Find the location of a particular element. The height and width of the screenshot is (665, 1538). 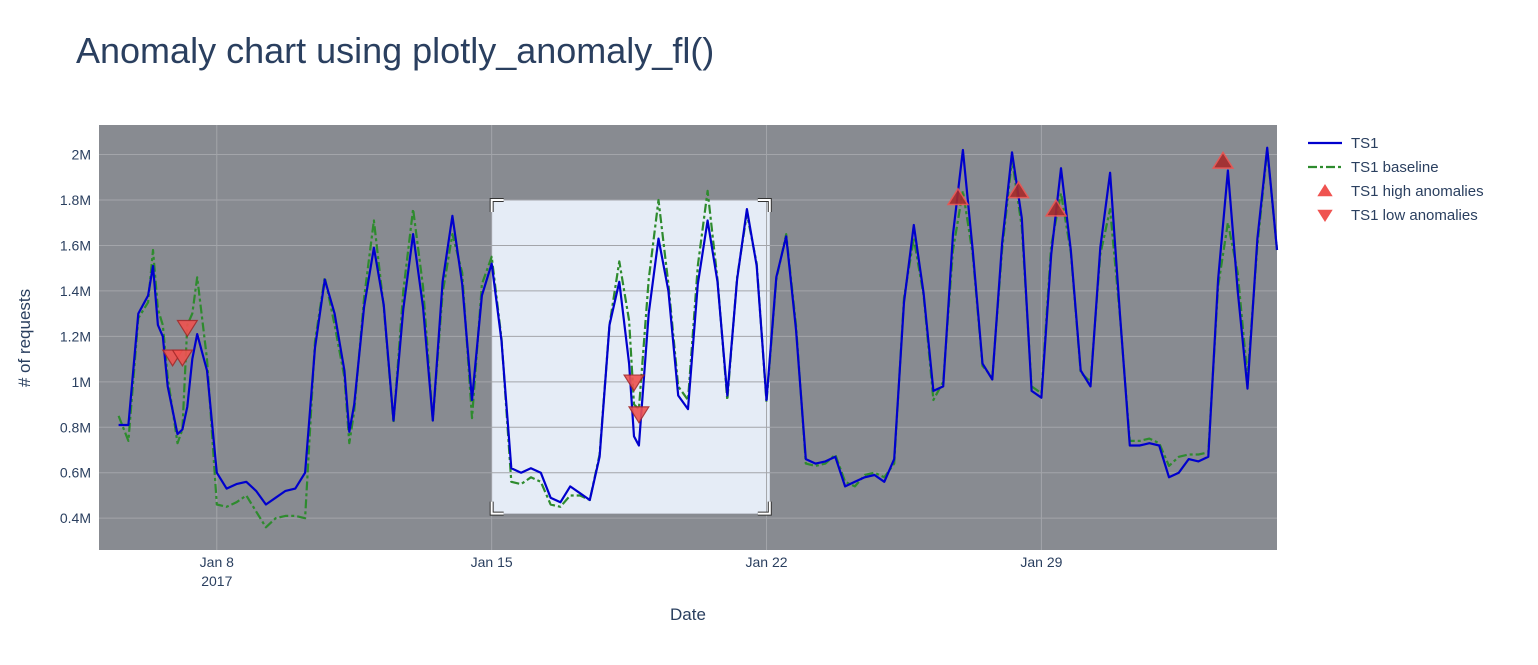

selection-corner-handles is located at coordinates (630, 357).